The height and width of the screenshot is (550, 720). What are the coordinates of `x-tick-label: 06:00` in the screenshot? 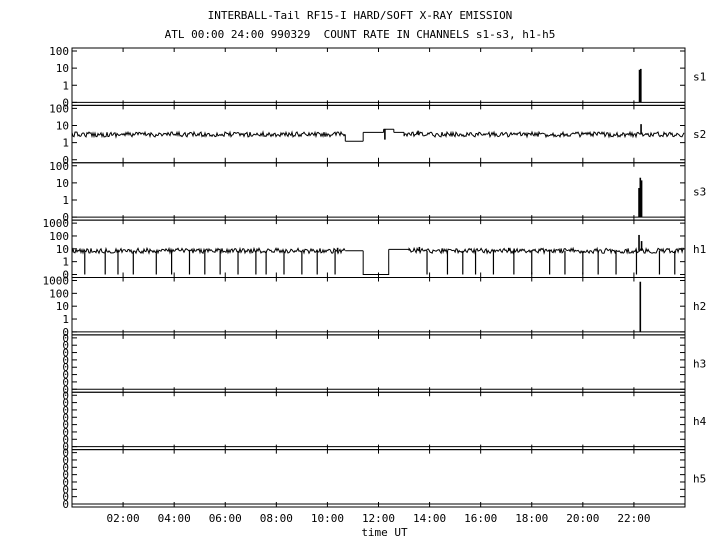 It's located at (225, 518).